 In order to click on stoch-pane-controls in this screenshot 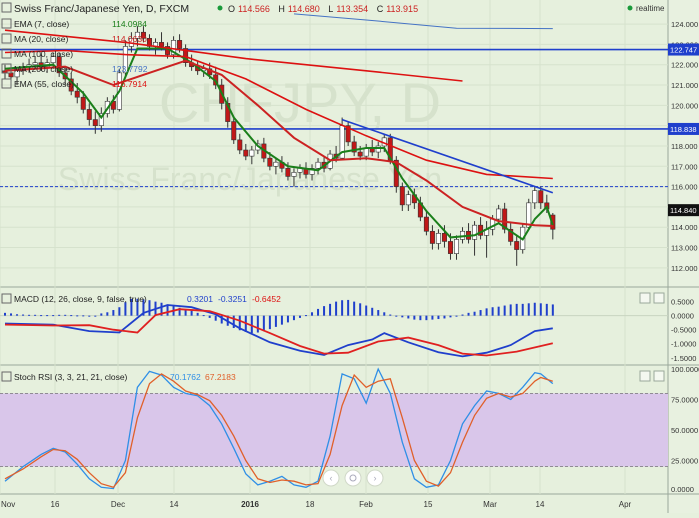, I will do `click(652, 376)`.